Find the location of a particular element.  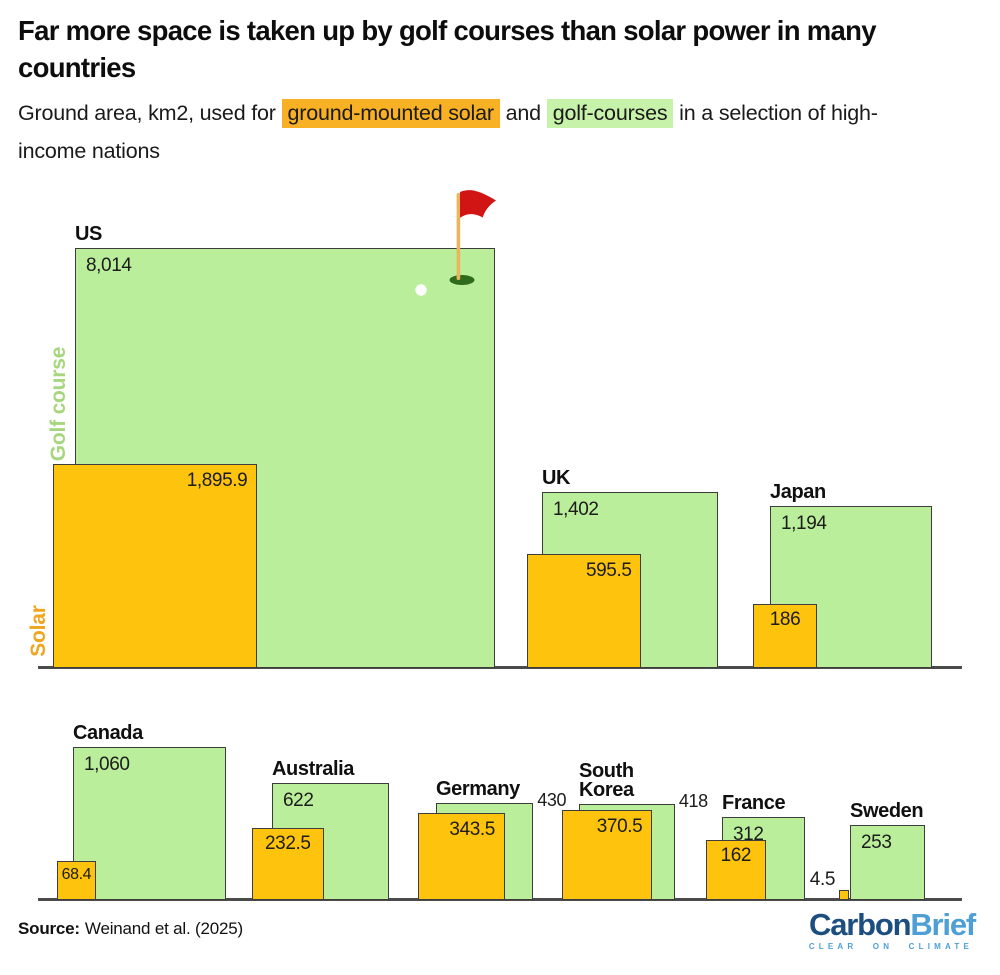

source-label: Source: is located at coordinates (49, 928).